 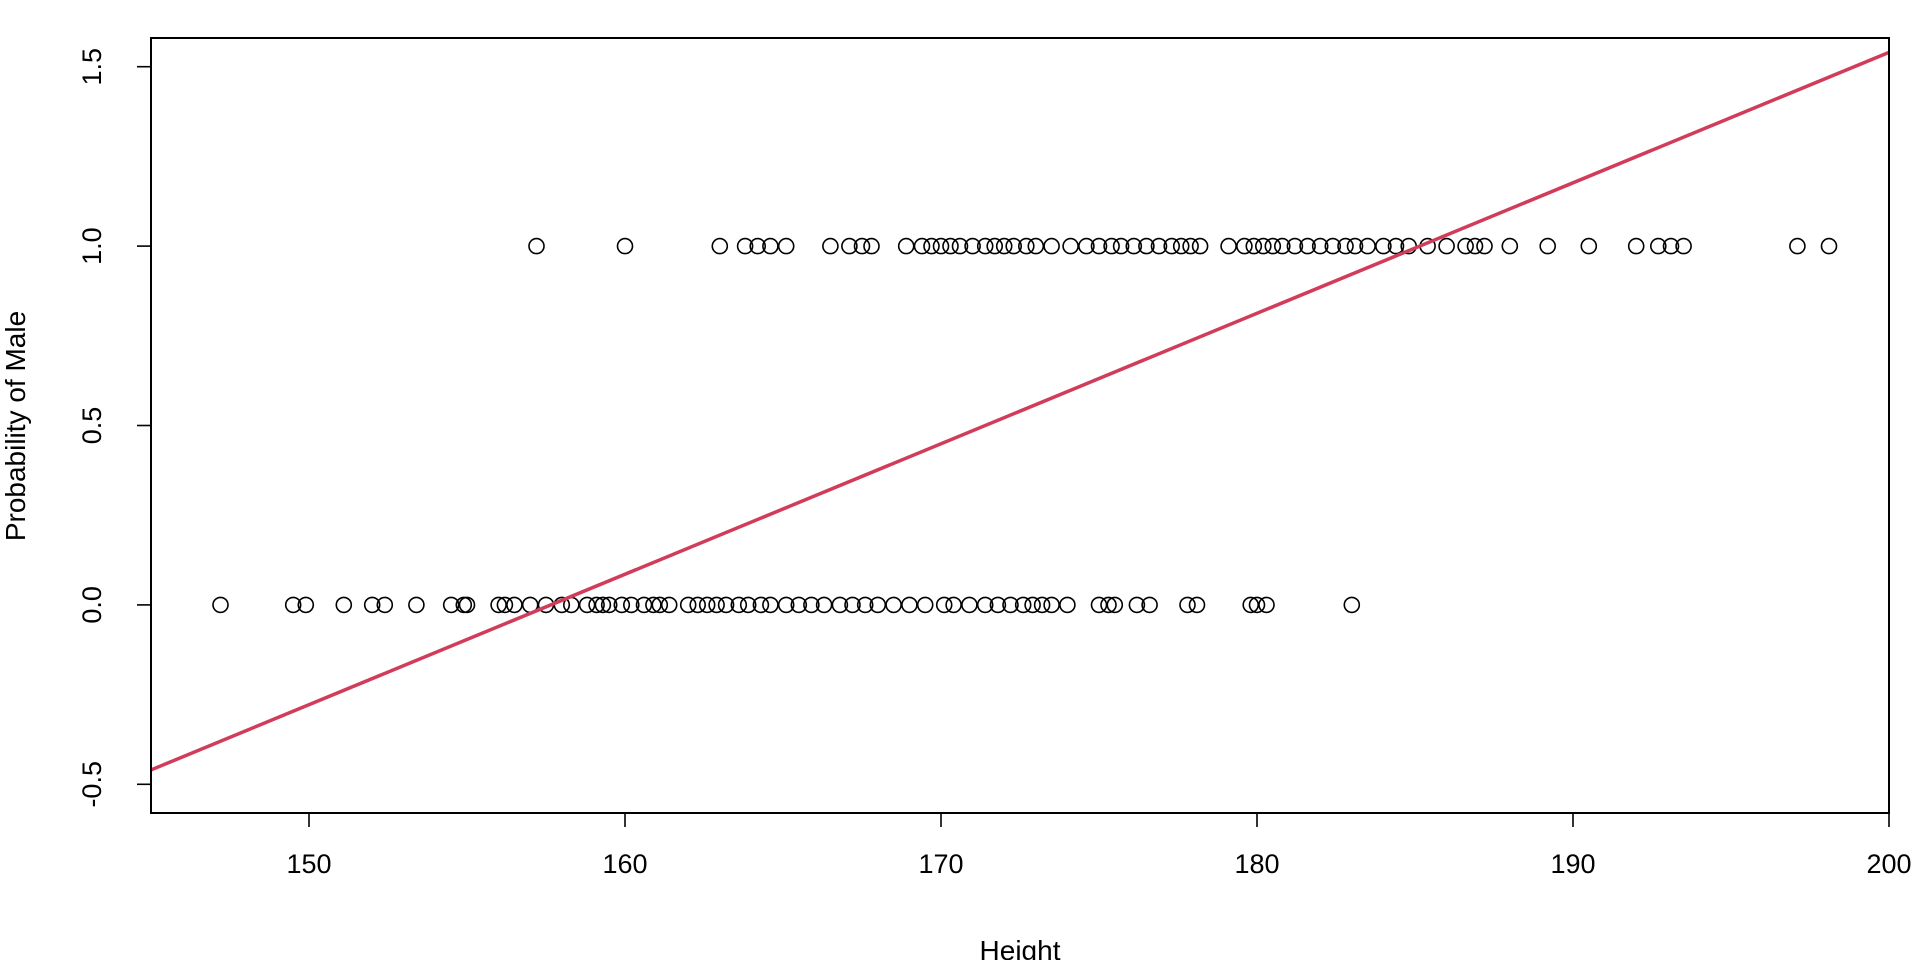 I want to click on x-axis: 150 160 170 180 190 200, so click(x=1099, y=845).